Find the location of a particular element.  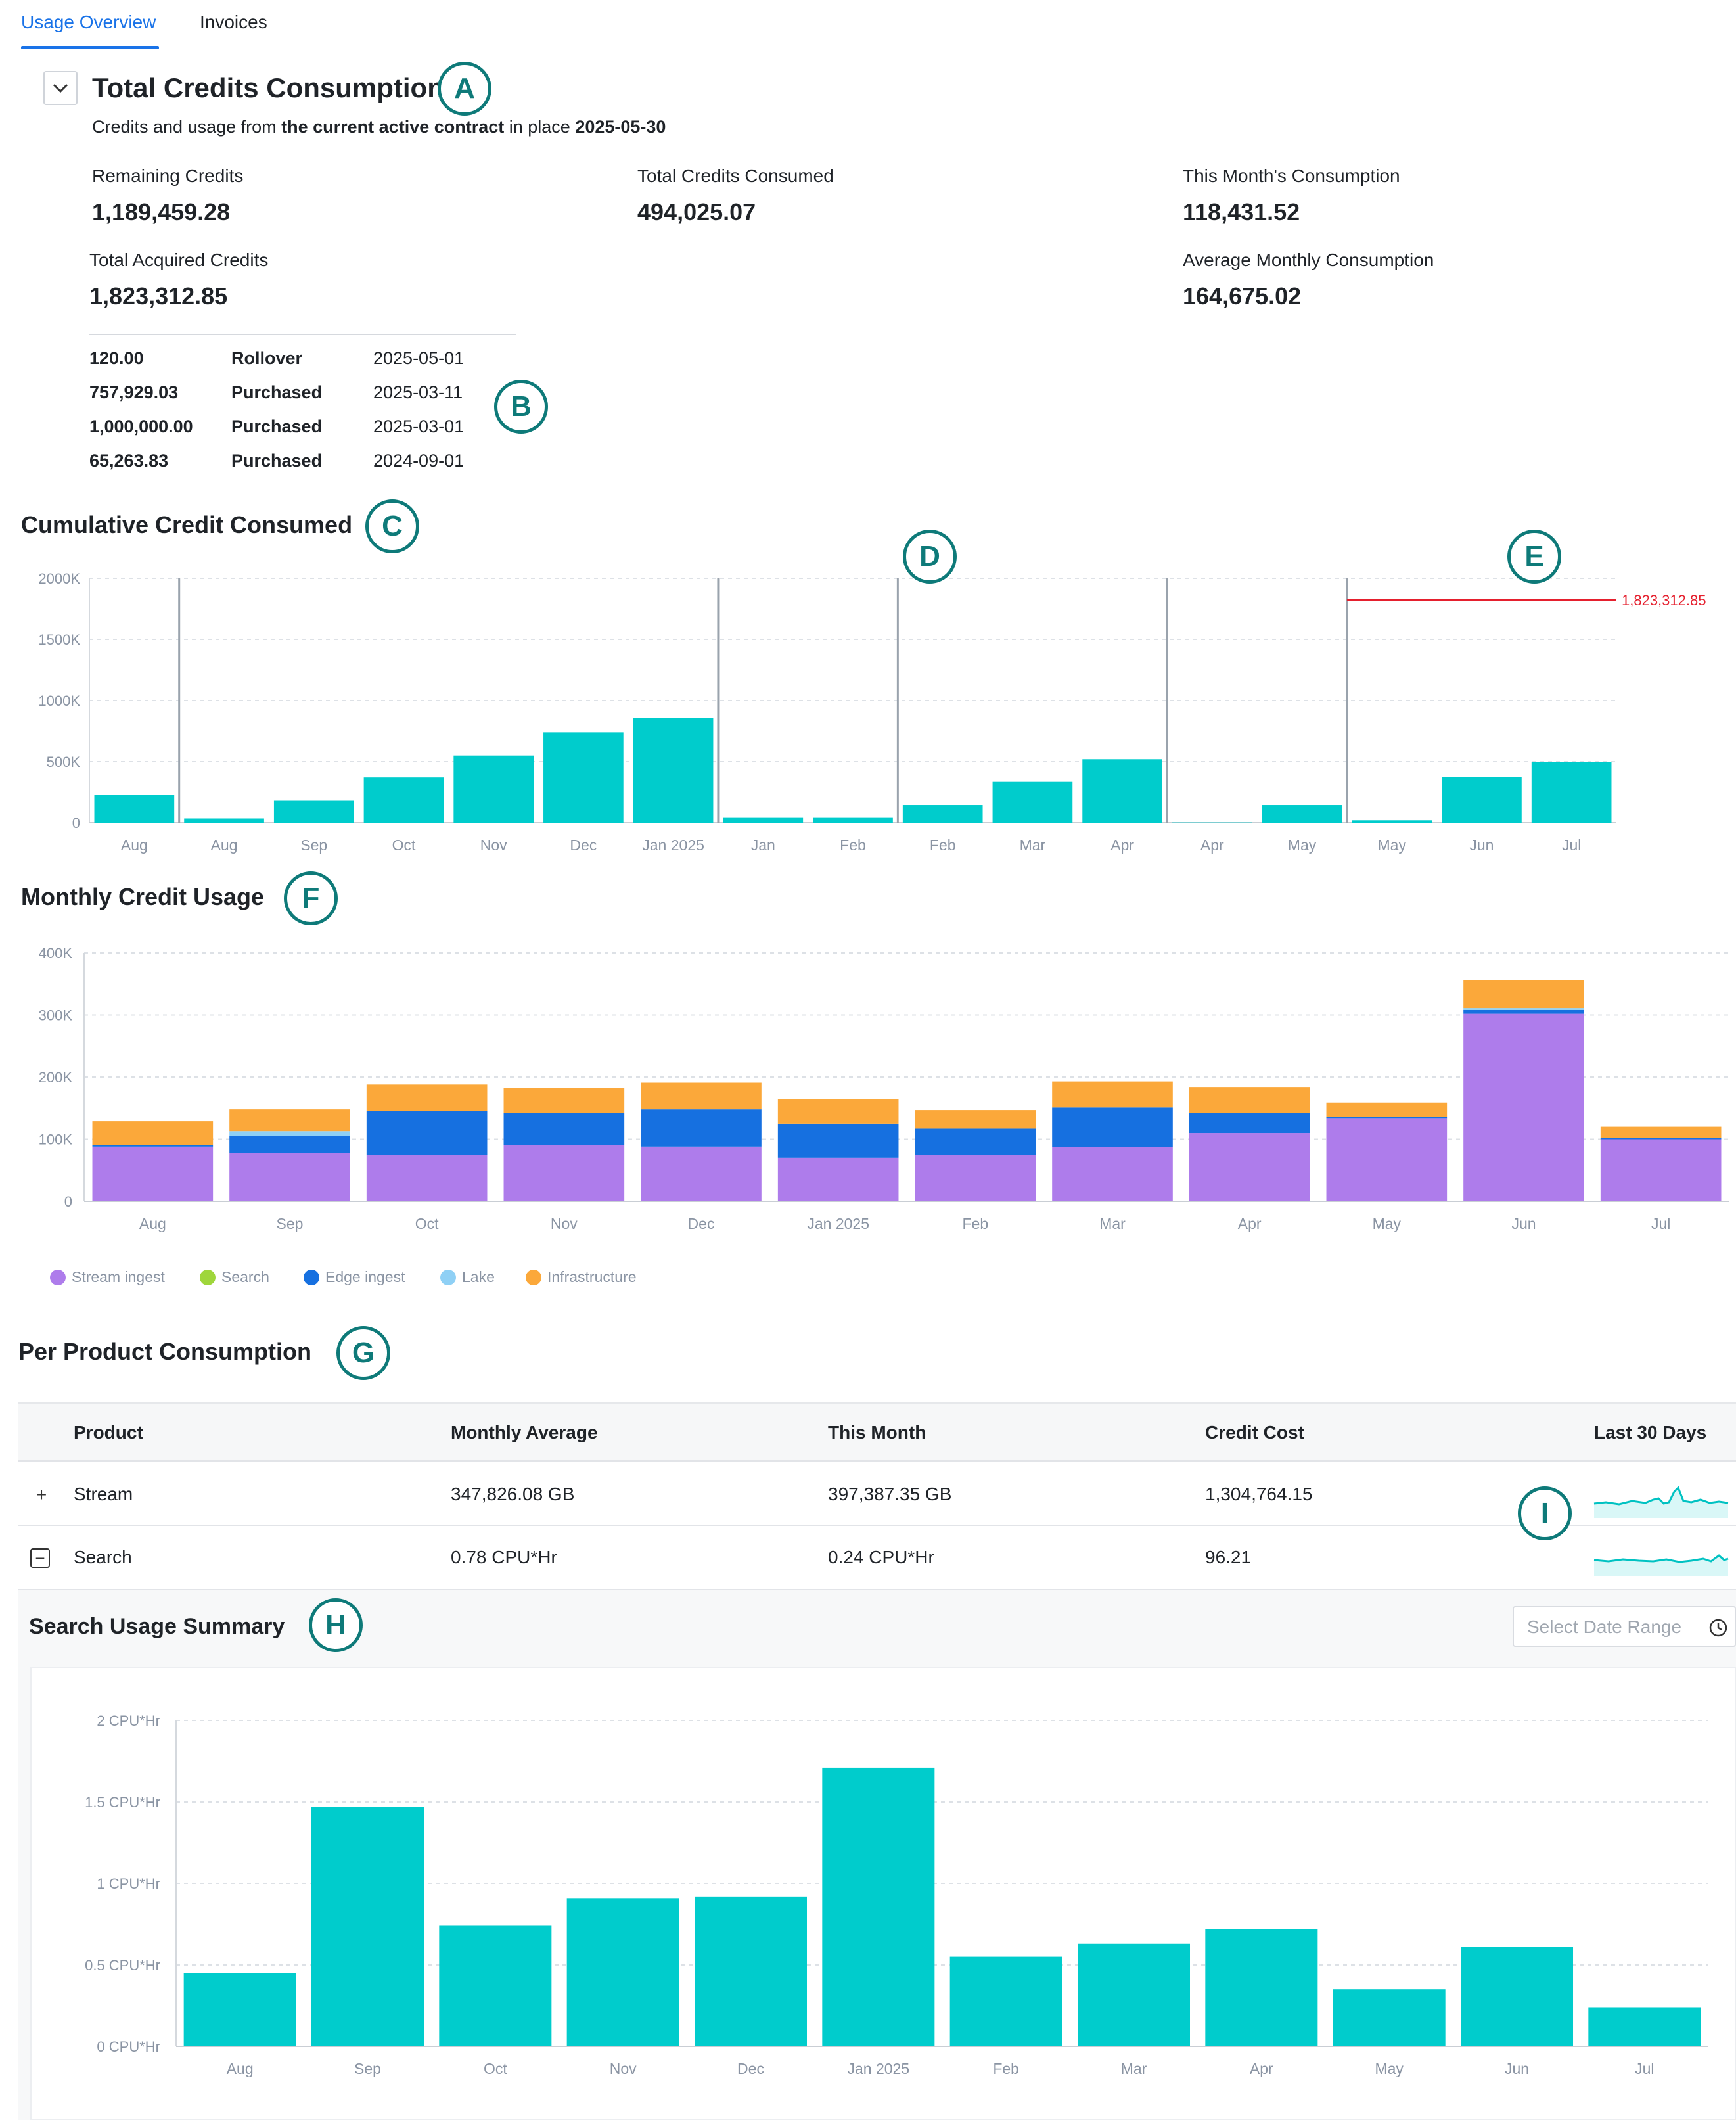

y-tick-label: 1 CPU*Hr is located at coordinates (128, 1884).